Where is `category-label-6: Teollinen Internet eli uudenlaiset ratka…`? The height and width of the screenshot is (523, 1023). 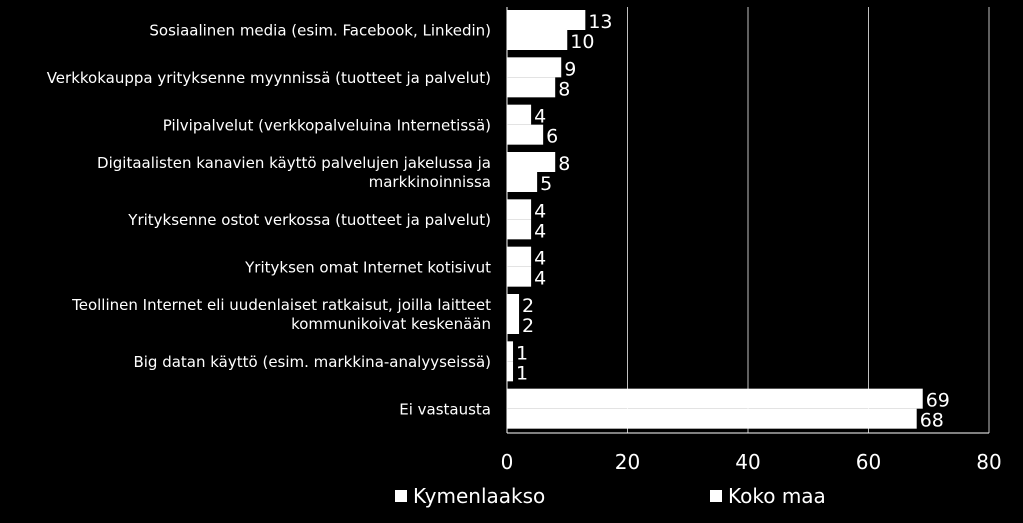
category-label-6: Teollinen Internet eli uudenlaiset ratka… is located at coordinates (281, 314).